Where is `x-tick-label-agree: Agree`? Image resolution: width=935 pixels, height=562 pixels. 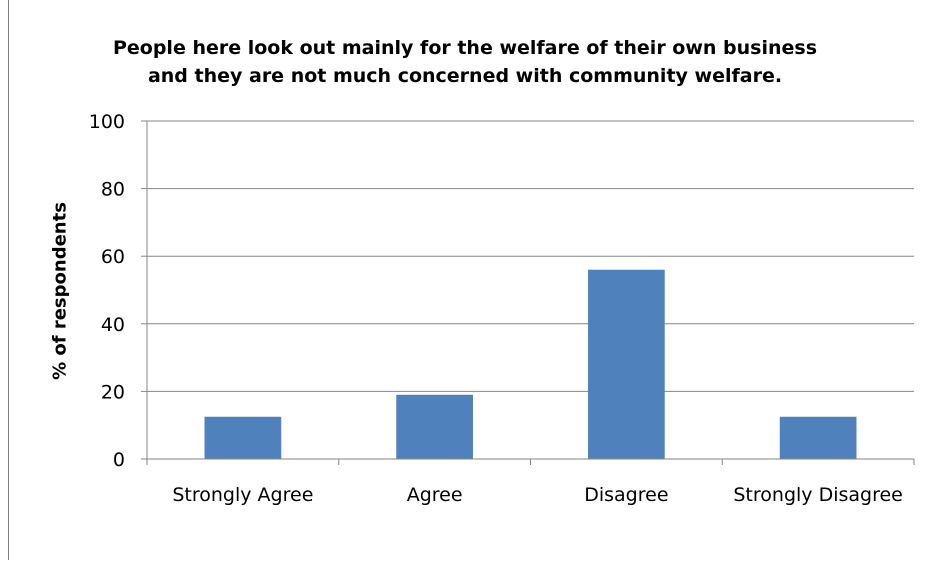
x-tick-label-agree: Agree is located at coordinates (435, 495).